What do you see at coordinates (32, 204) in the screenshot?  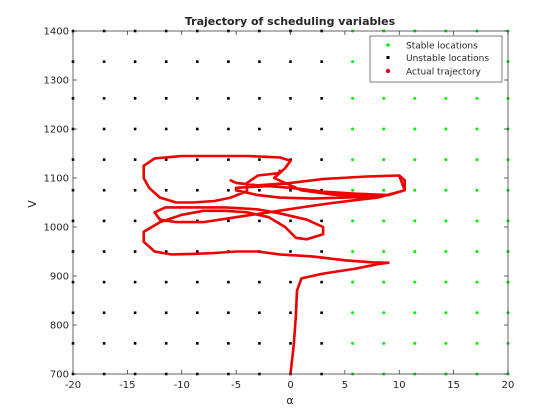 I see `y-axis-label: V` at bounding box center [32, 204].